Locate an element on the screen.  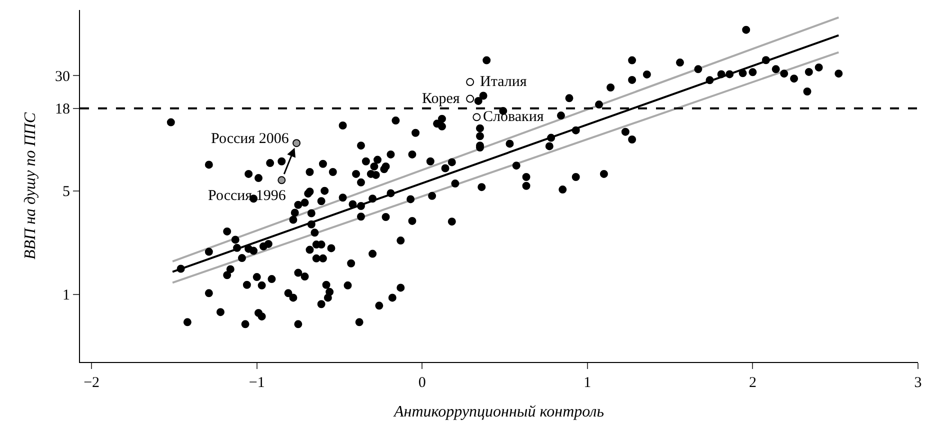
y-tick-label: 30 is located at coordinates (62, 76).